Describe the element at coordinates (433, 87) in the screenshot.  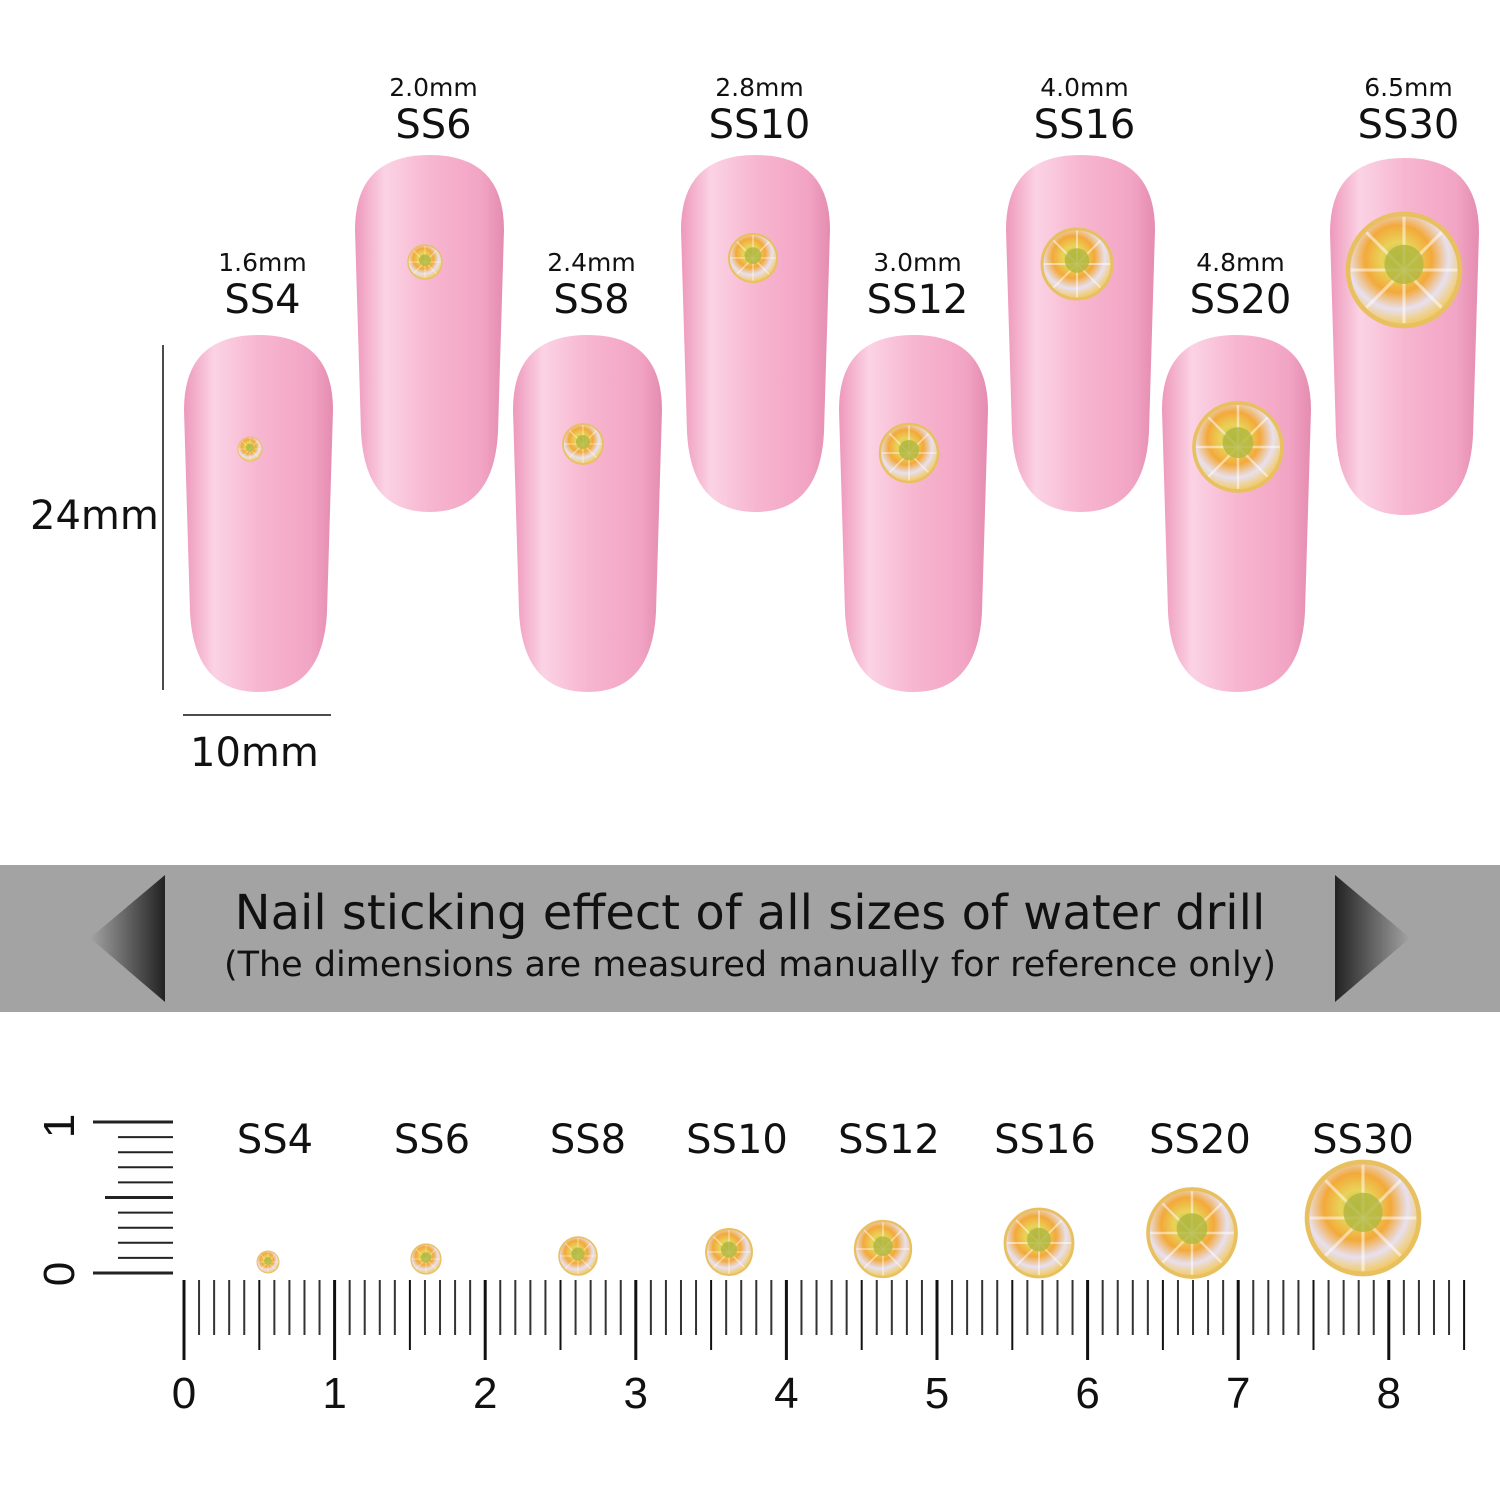
I see `nail-size-mm: 2.0mm` at that location.